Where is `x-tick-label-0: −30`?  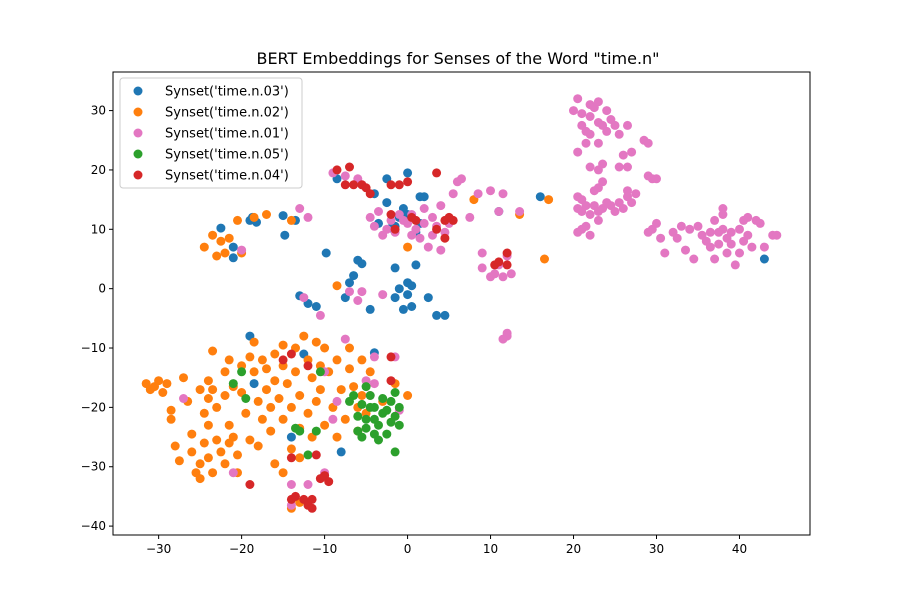 x-tick-label-0: −30 is located at coordinates (158, 549).